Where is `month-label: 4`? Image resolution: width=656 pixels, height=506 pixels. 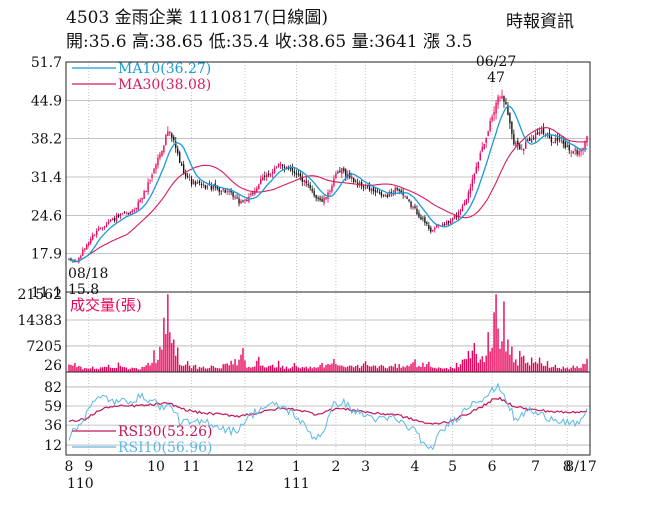
month-label: 4 is located at coordinates (415, 467).